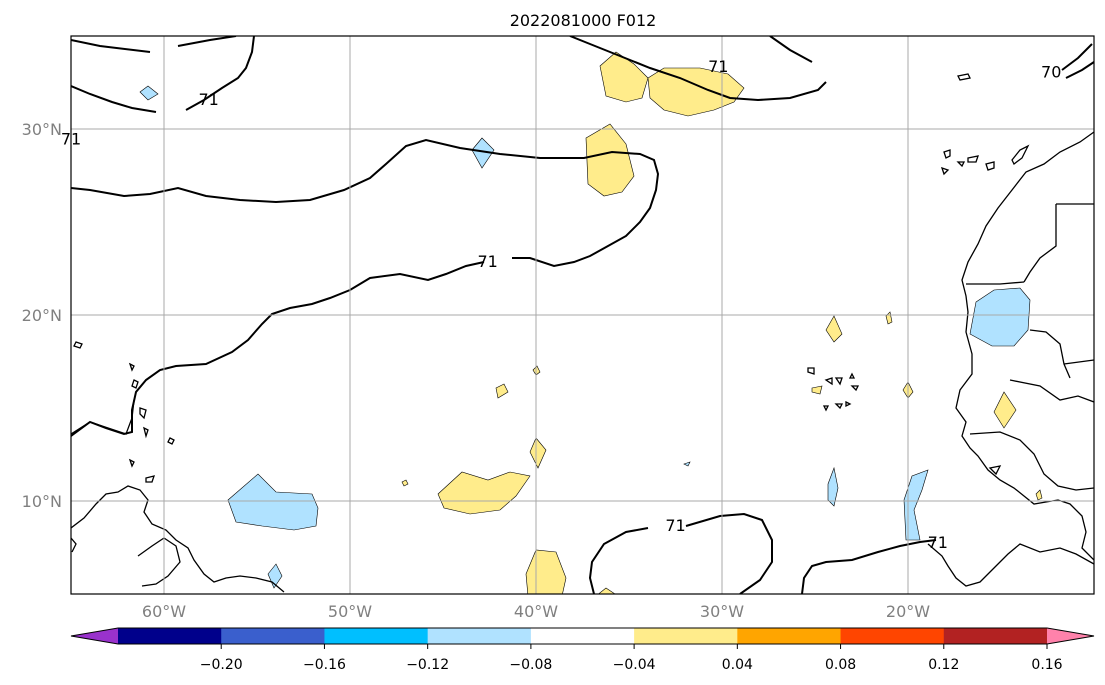 The height and width of the screenshot is (685, 1105). What do you see at coordinates (42, 129) in the screenshot?
I see `lat-tick-label: 30°N` at bounding box center [42, 129].